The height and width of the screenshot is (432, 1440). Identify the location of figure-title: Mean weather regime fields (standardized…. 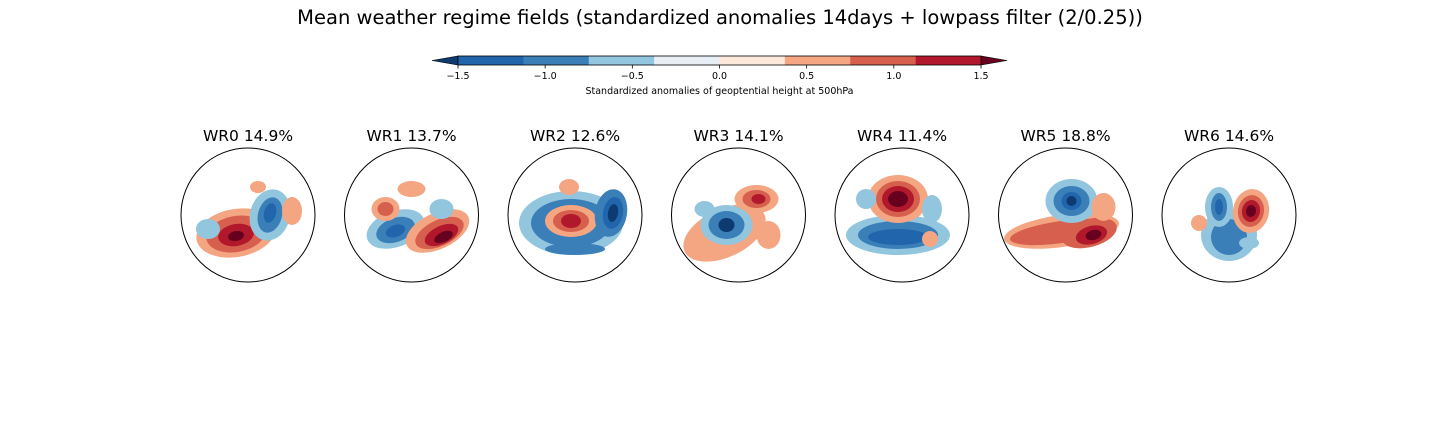
(720, 17).